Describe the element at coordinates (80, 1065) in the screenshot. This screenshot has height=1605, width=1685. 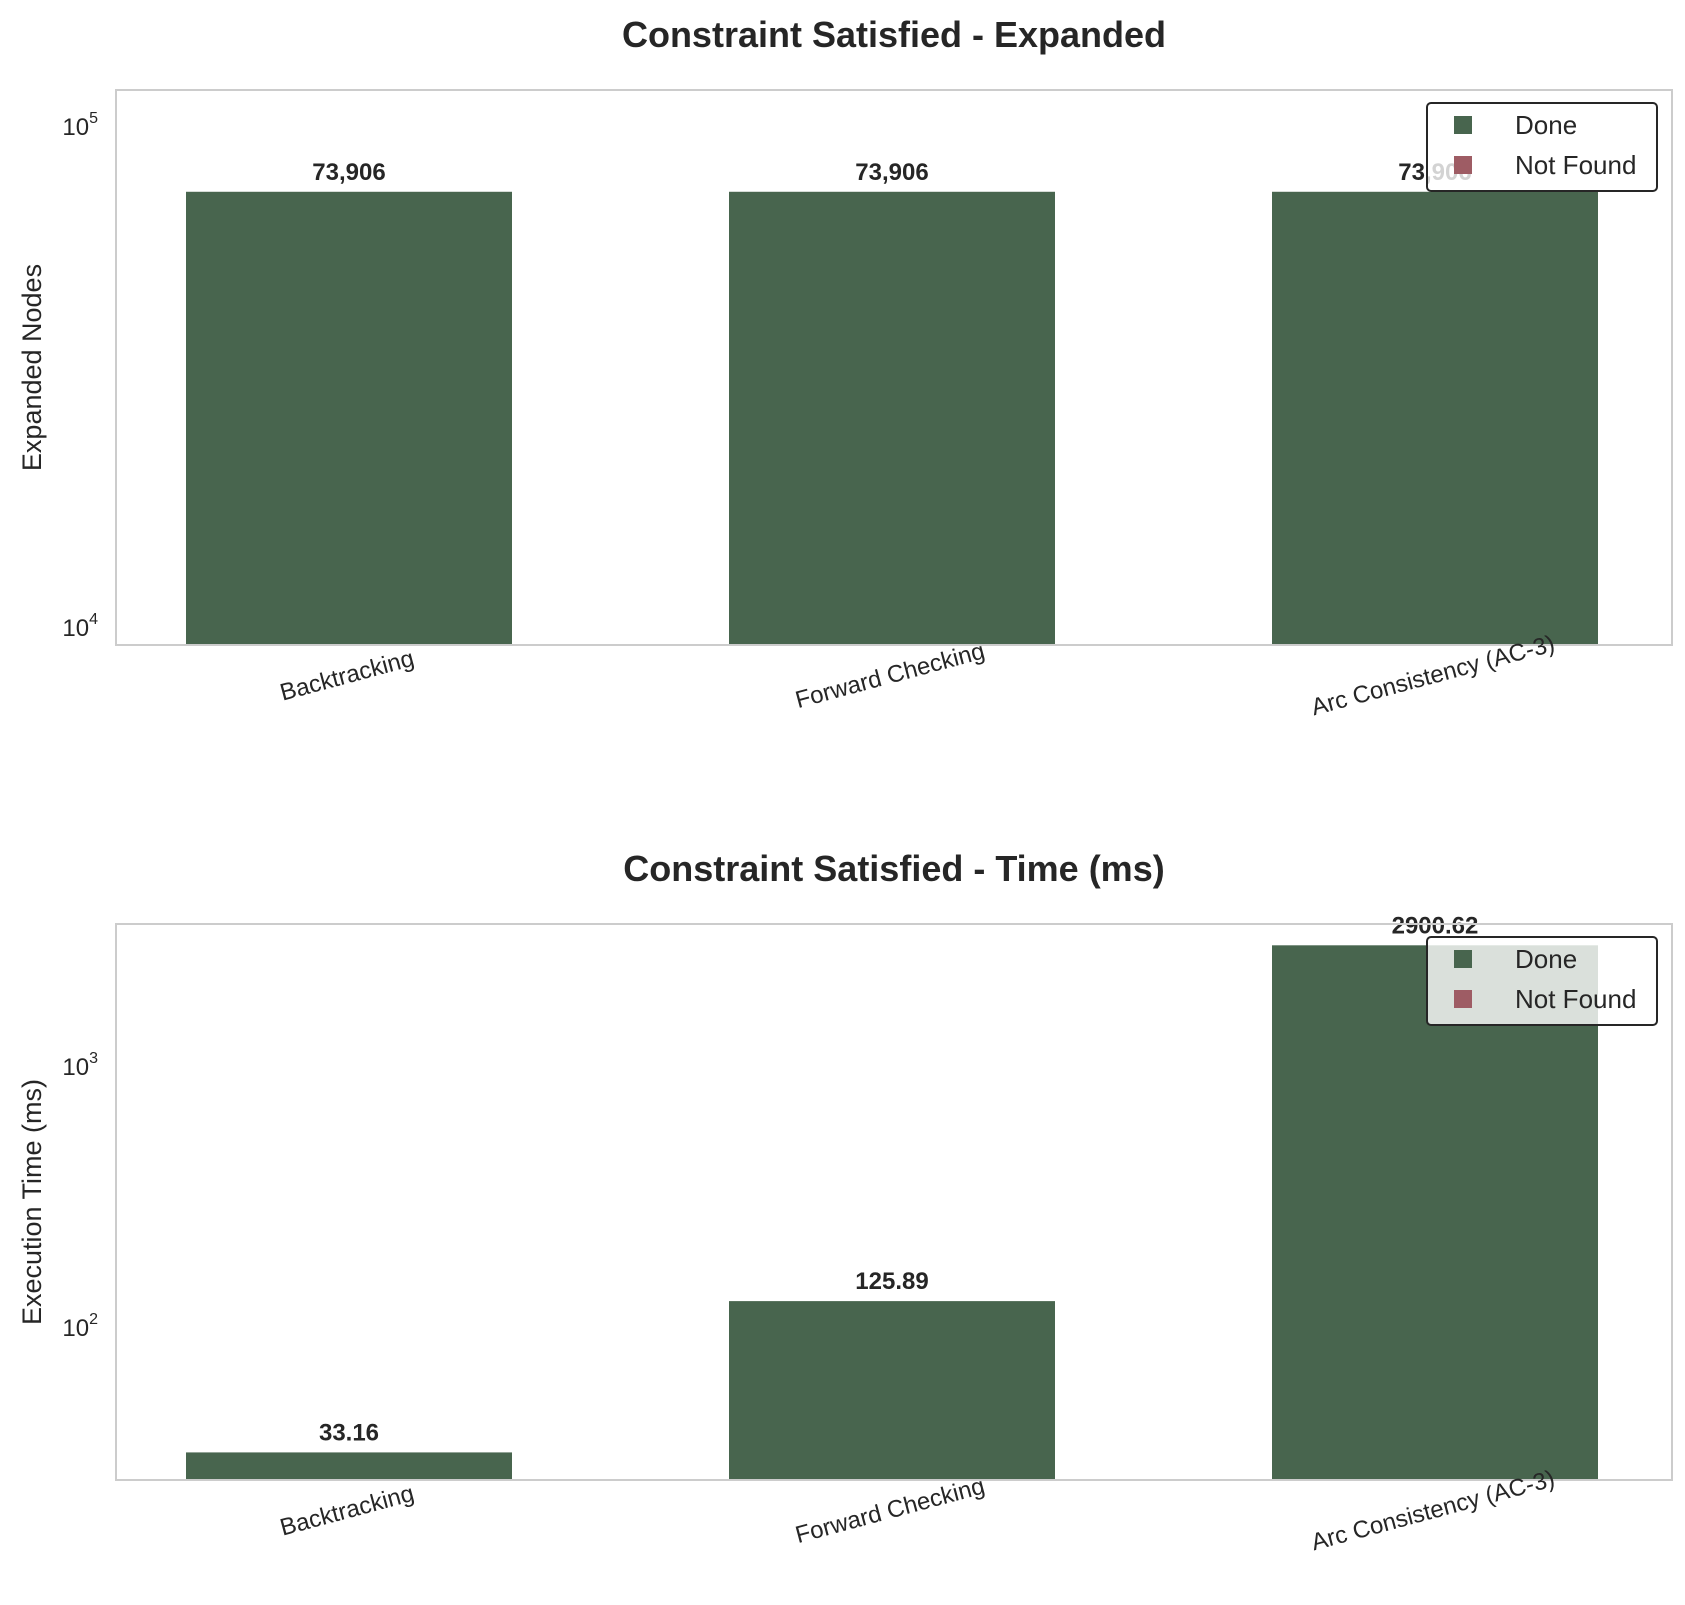
I see `y-tick-label: 10³` at that location.